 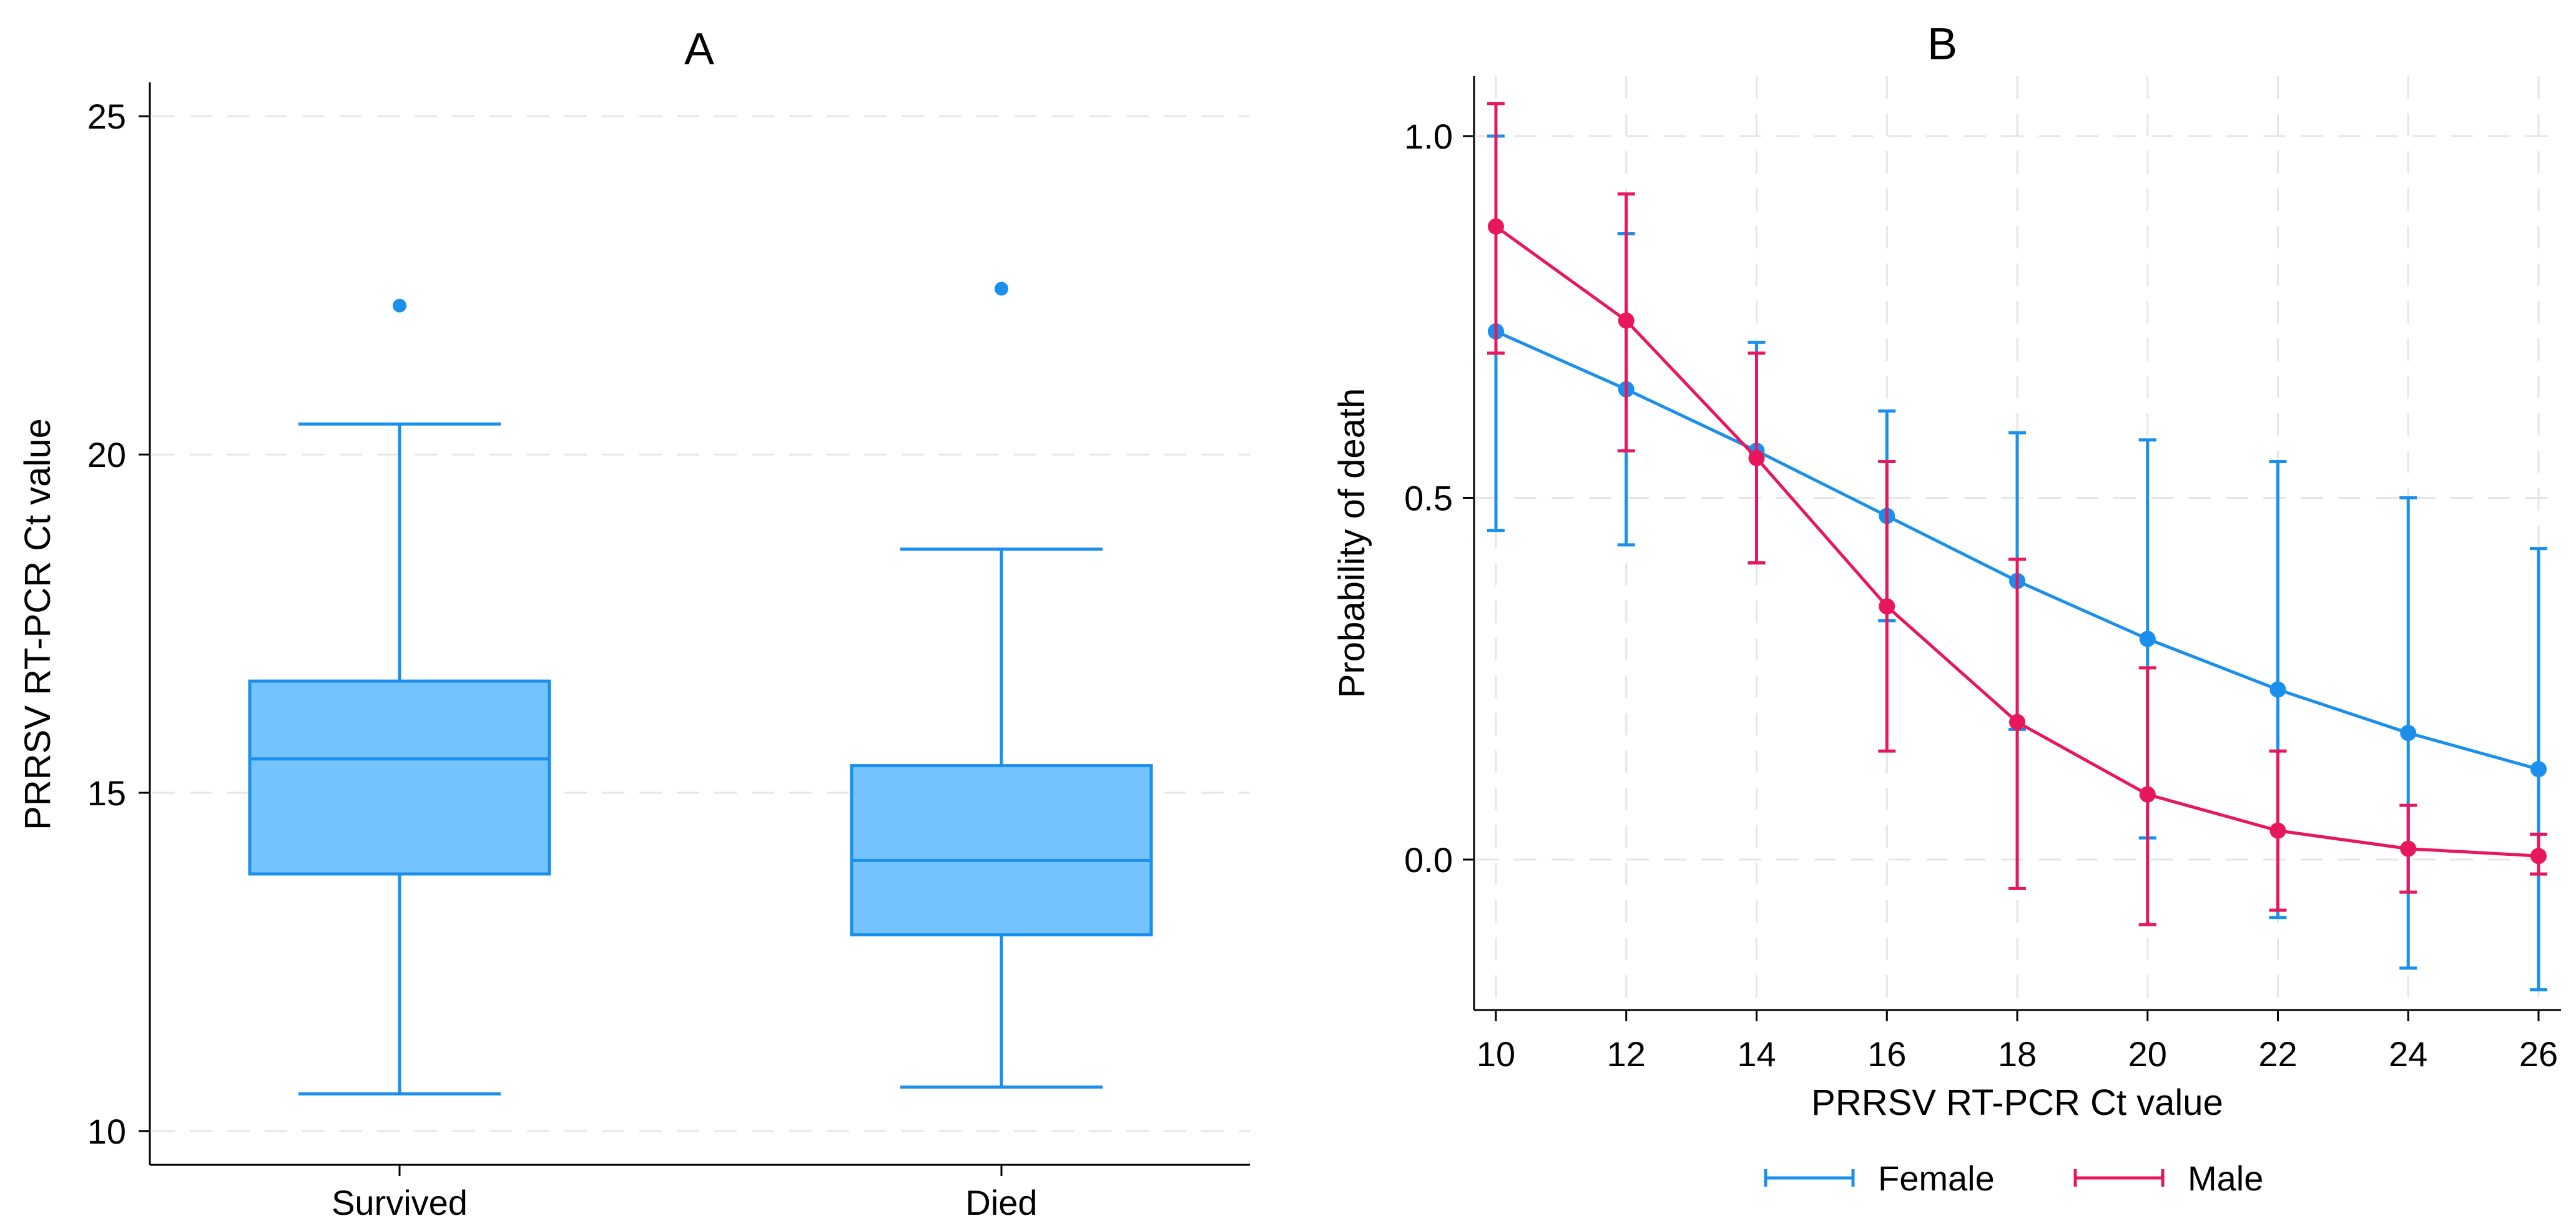 What do you see at coordinates (2017, 1054) in the screenshot?
I see `panel-b-x-tick-label: 18` at bounding box center [2017, 1054].